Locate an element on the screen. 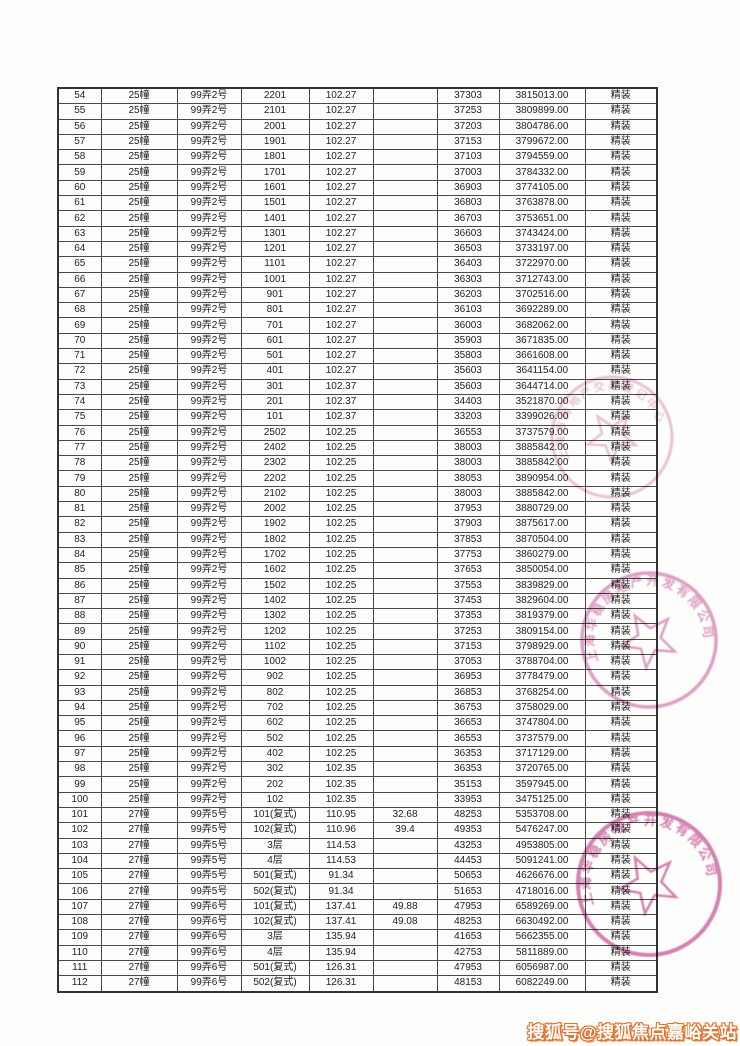 The width and height of the screenshot is (740, 1046). table-row: 73 25幢 99弄2号 301 102.37 35603 3644714.00 精装 is located at coordinates (357, 386).